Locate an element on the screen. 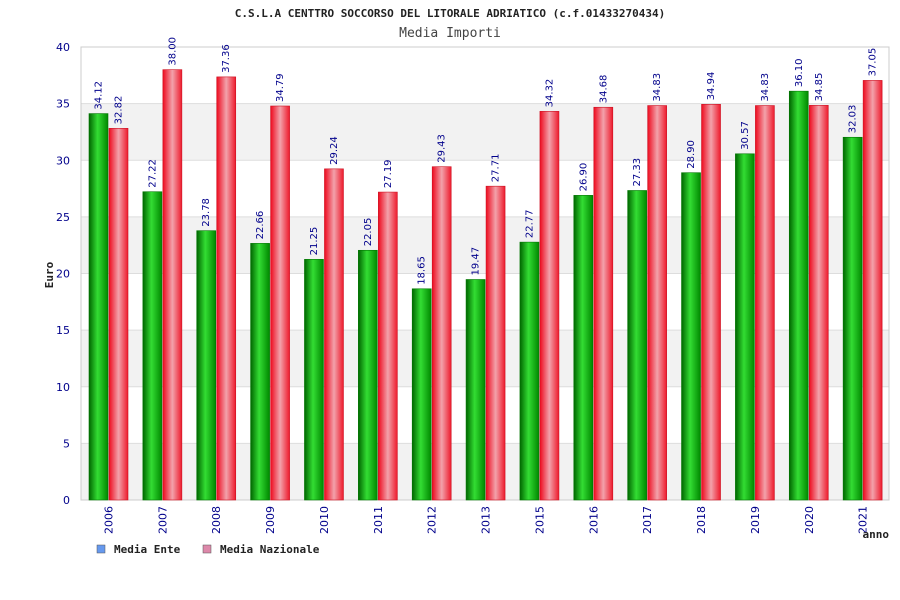 The width and height of the screenshot is (900, 600). x-tick-label: 2006 is located at coordinates (109, 520).